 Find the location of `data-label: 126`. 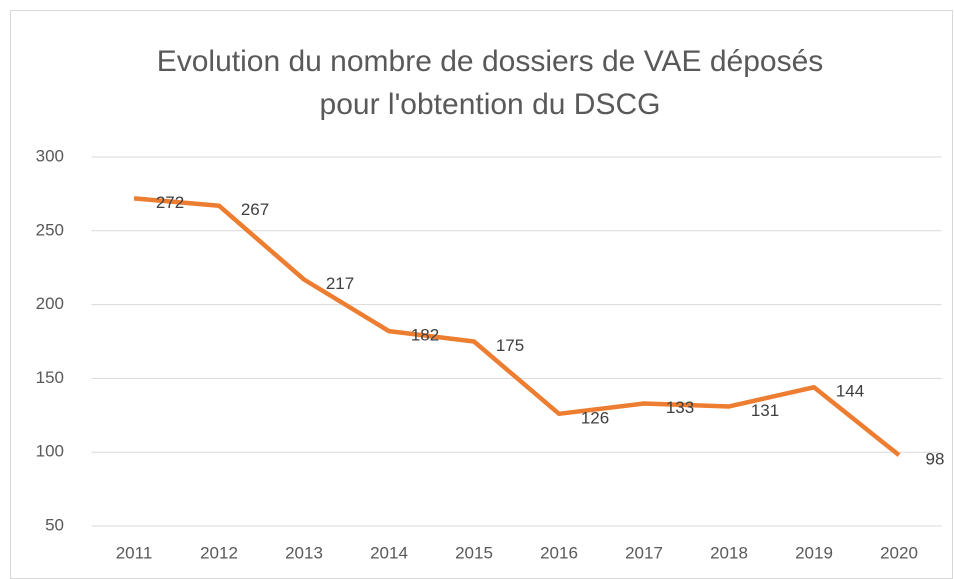

data-label: 126 is located at coordinates (595, 417).